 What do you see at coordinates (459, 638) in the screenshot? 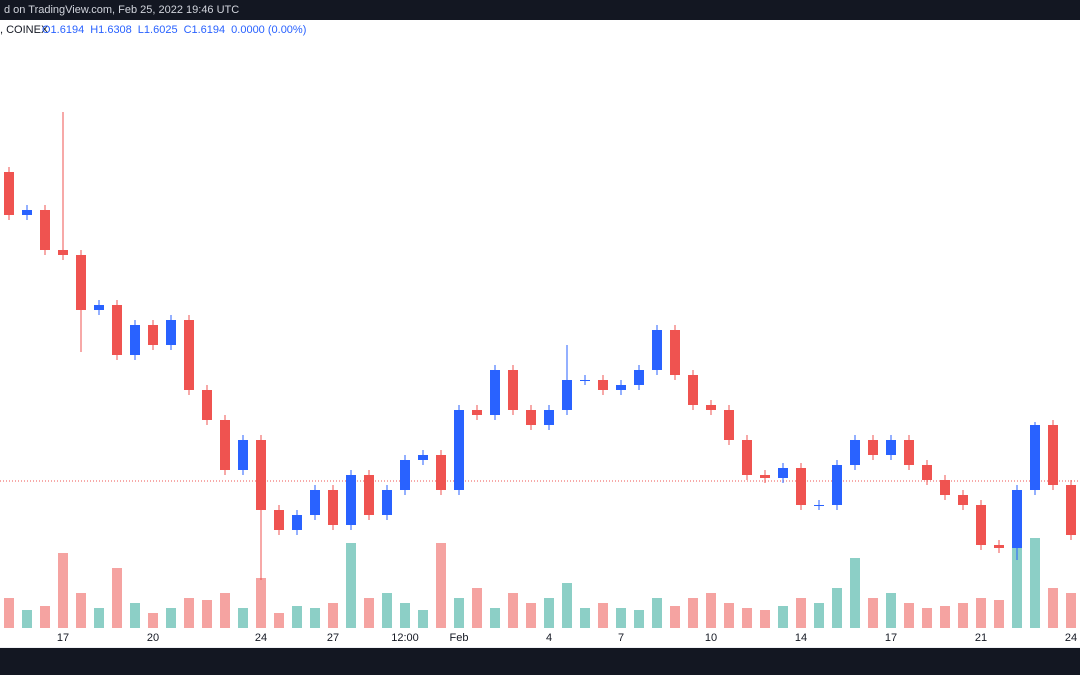
I see `x-tick-label: Feb` at bounding box center [459, 638].